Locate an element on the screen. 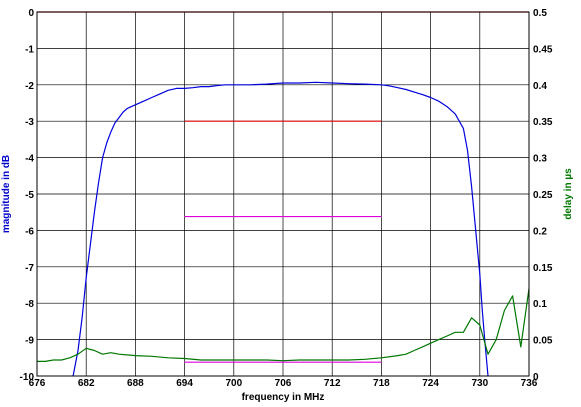 The width and height of the screenshot is (581, 407). x-tick-label: 712 is located at coordinates (332, 383).